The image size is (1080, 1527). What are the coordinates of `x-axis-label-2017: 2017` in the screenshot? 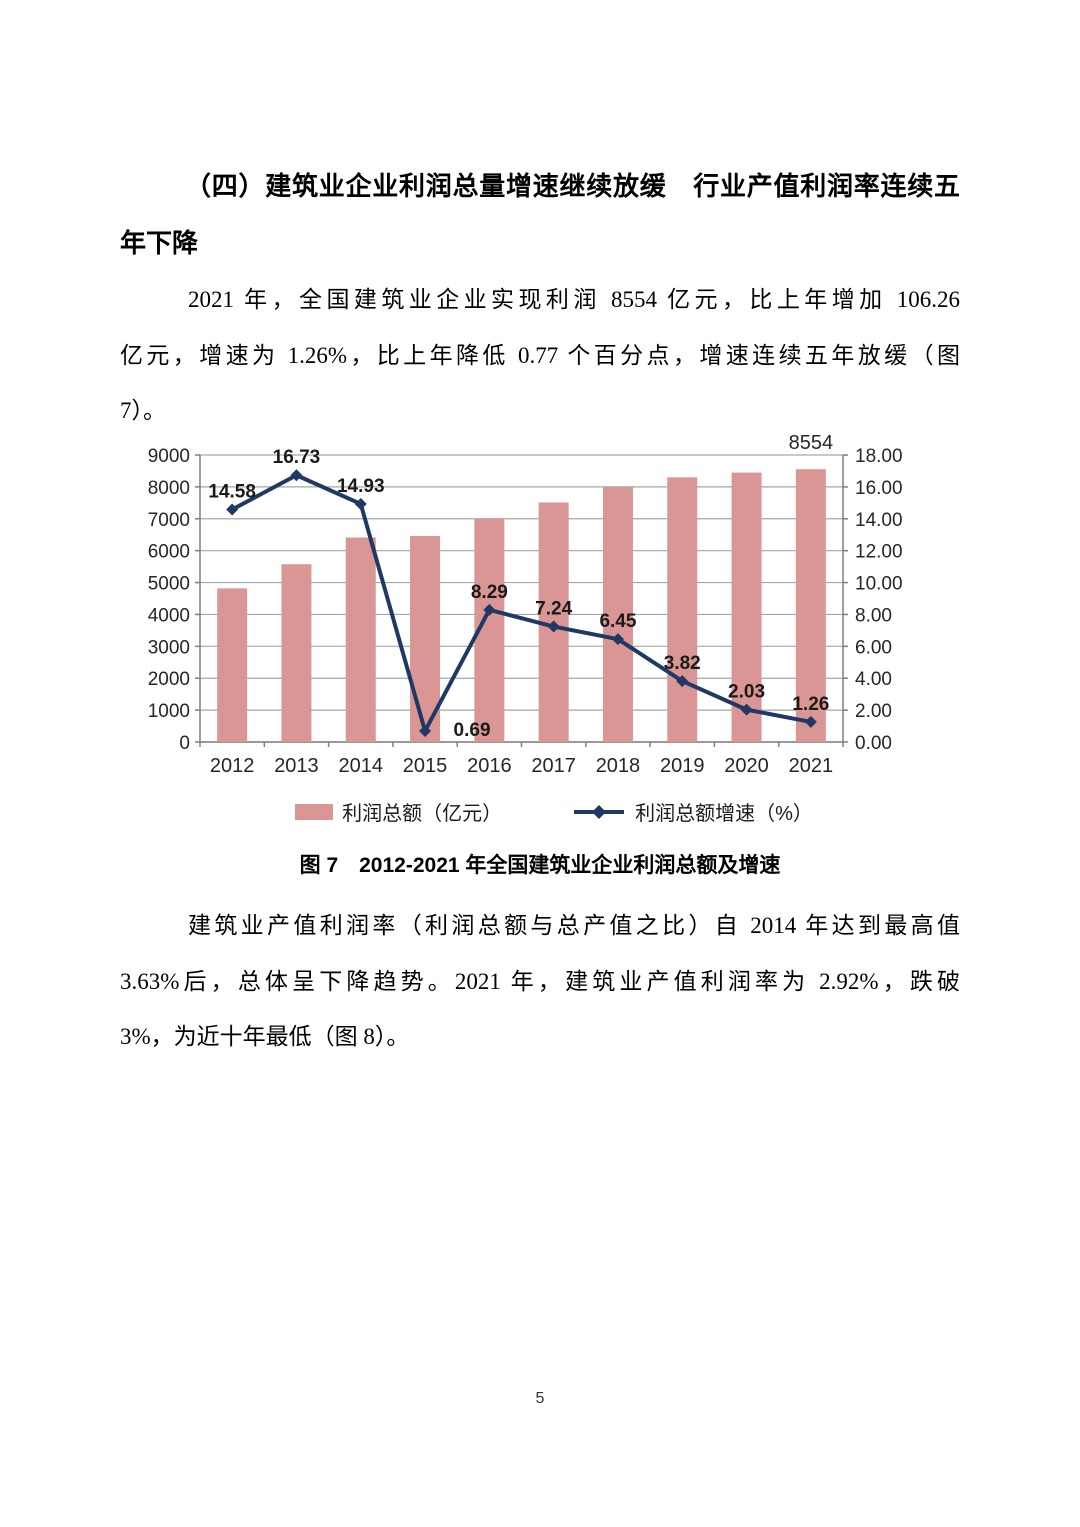 It's located at (553, 766).